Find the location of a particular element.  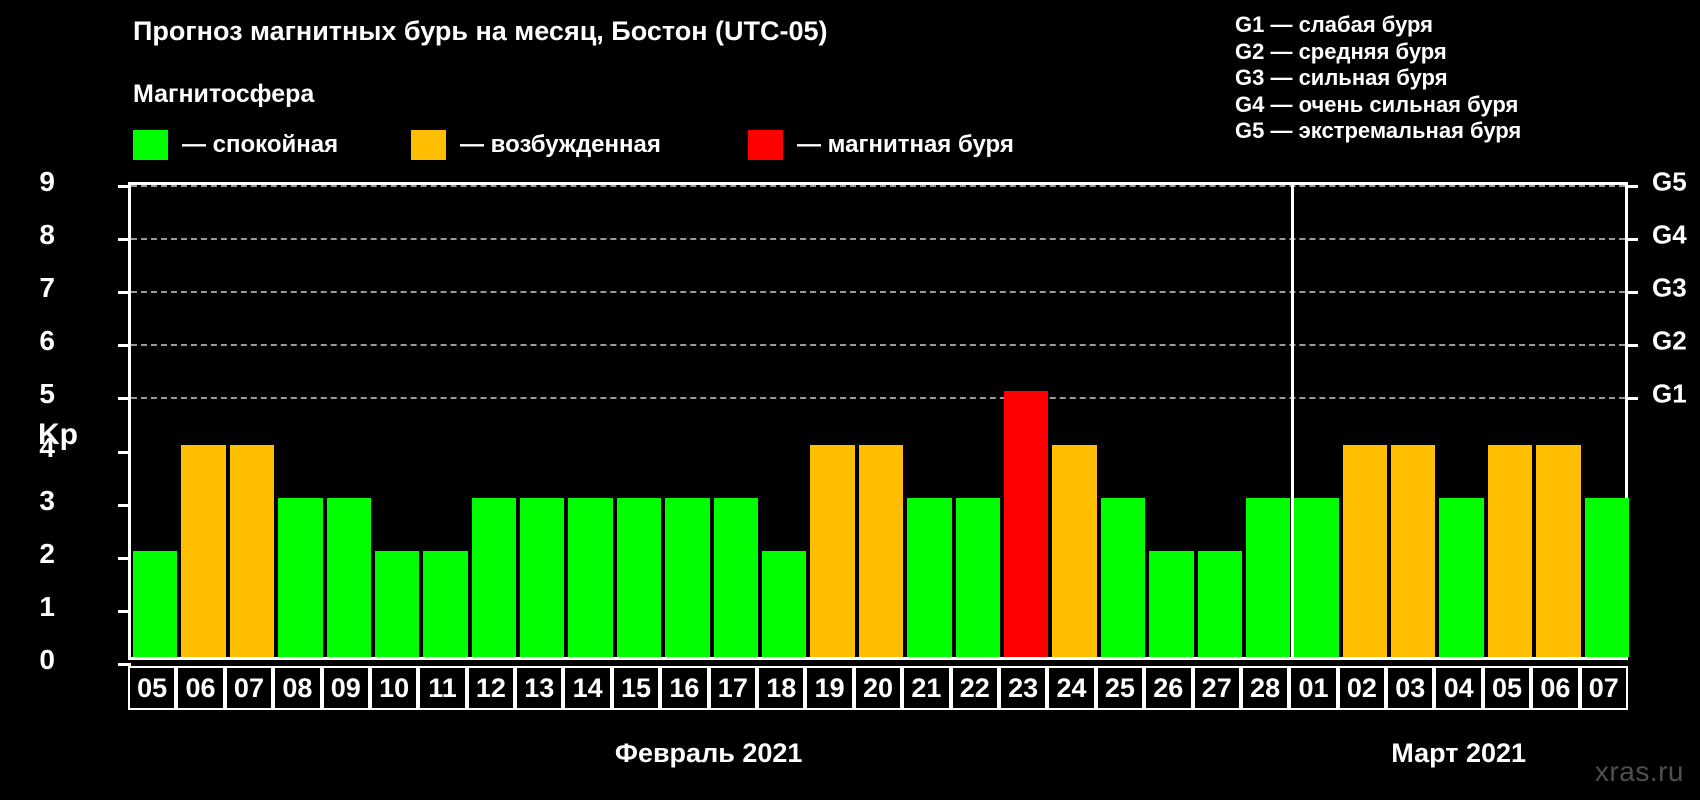

legend-swatch-active is located at coordinates (428, 145).